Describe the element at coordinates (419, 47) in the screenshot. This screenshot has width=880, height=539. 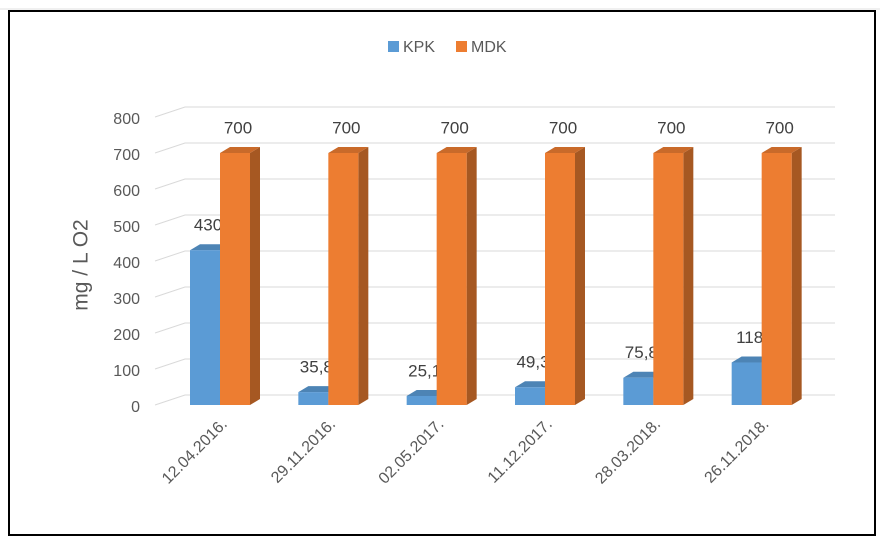
I see `legend-label: KPK` at that location.